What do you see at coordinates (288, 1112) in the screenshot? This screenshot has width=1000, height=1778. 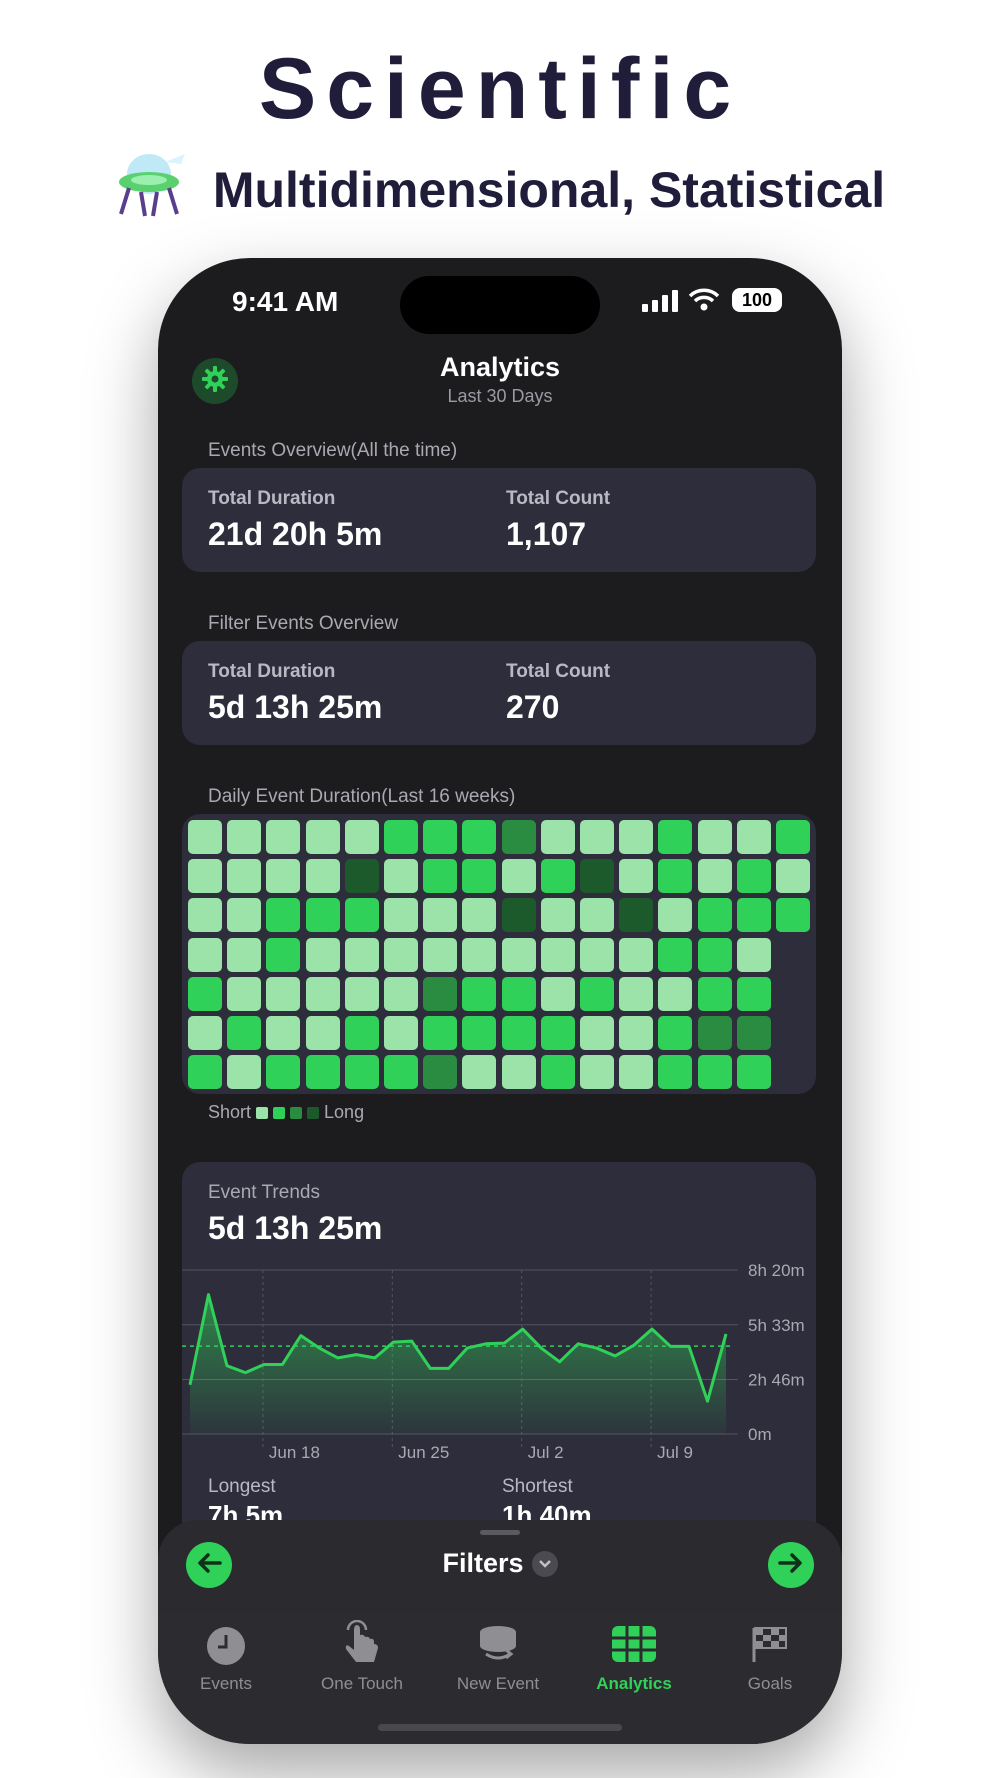 I see `legend-swatches` at bounding box center [288, 1112].